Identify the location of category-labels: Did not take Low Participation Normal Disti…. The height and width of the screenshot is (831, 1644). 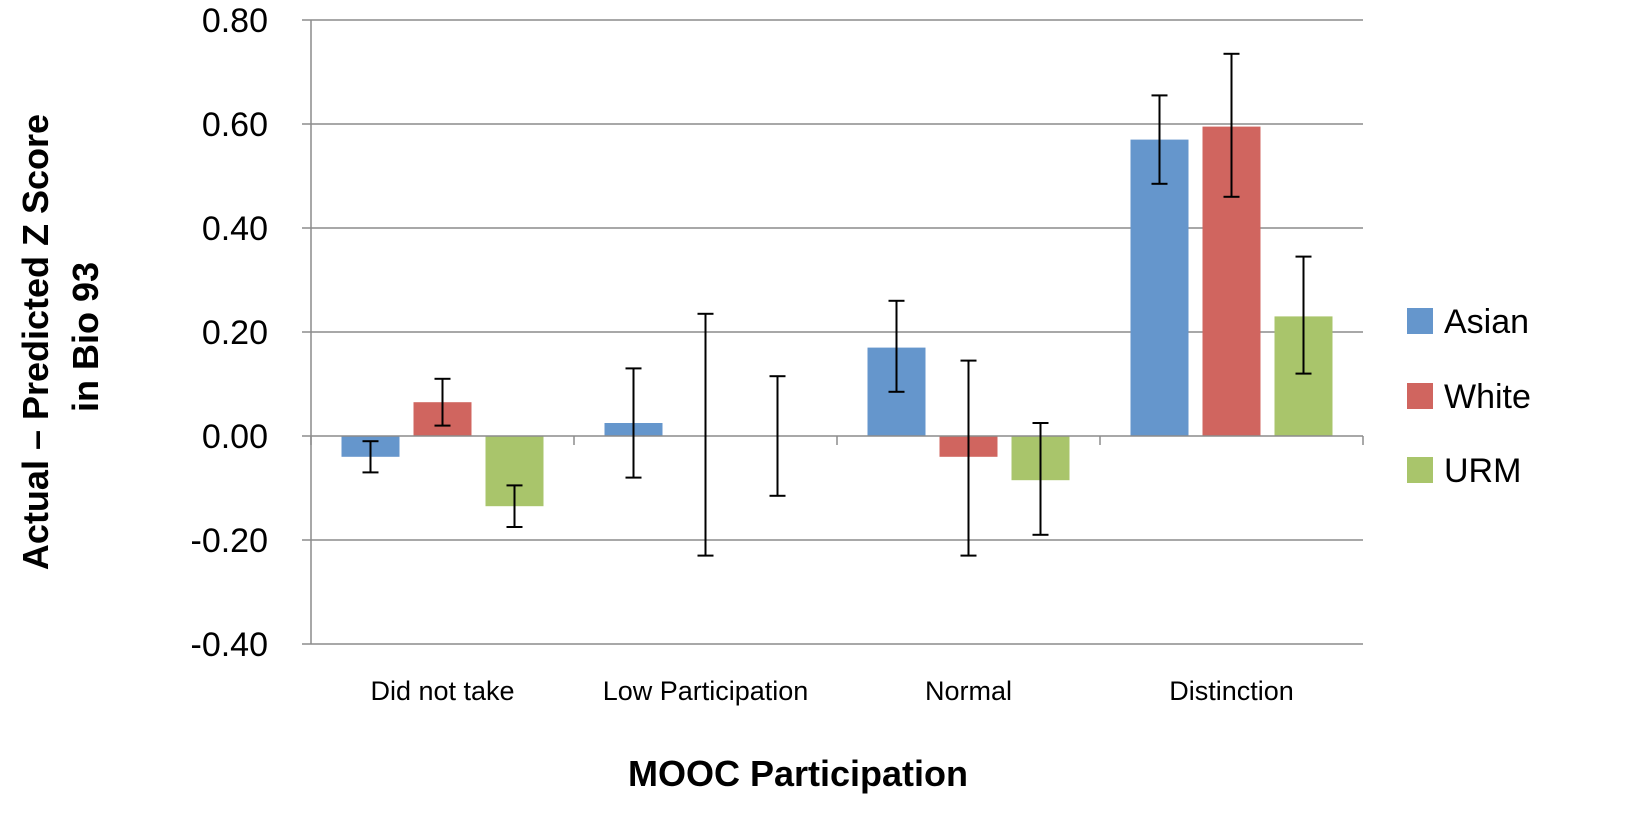
(831, 691).